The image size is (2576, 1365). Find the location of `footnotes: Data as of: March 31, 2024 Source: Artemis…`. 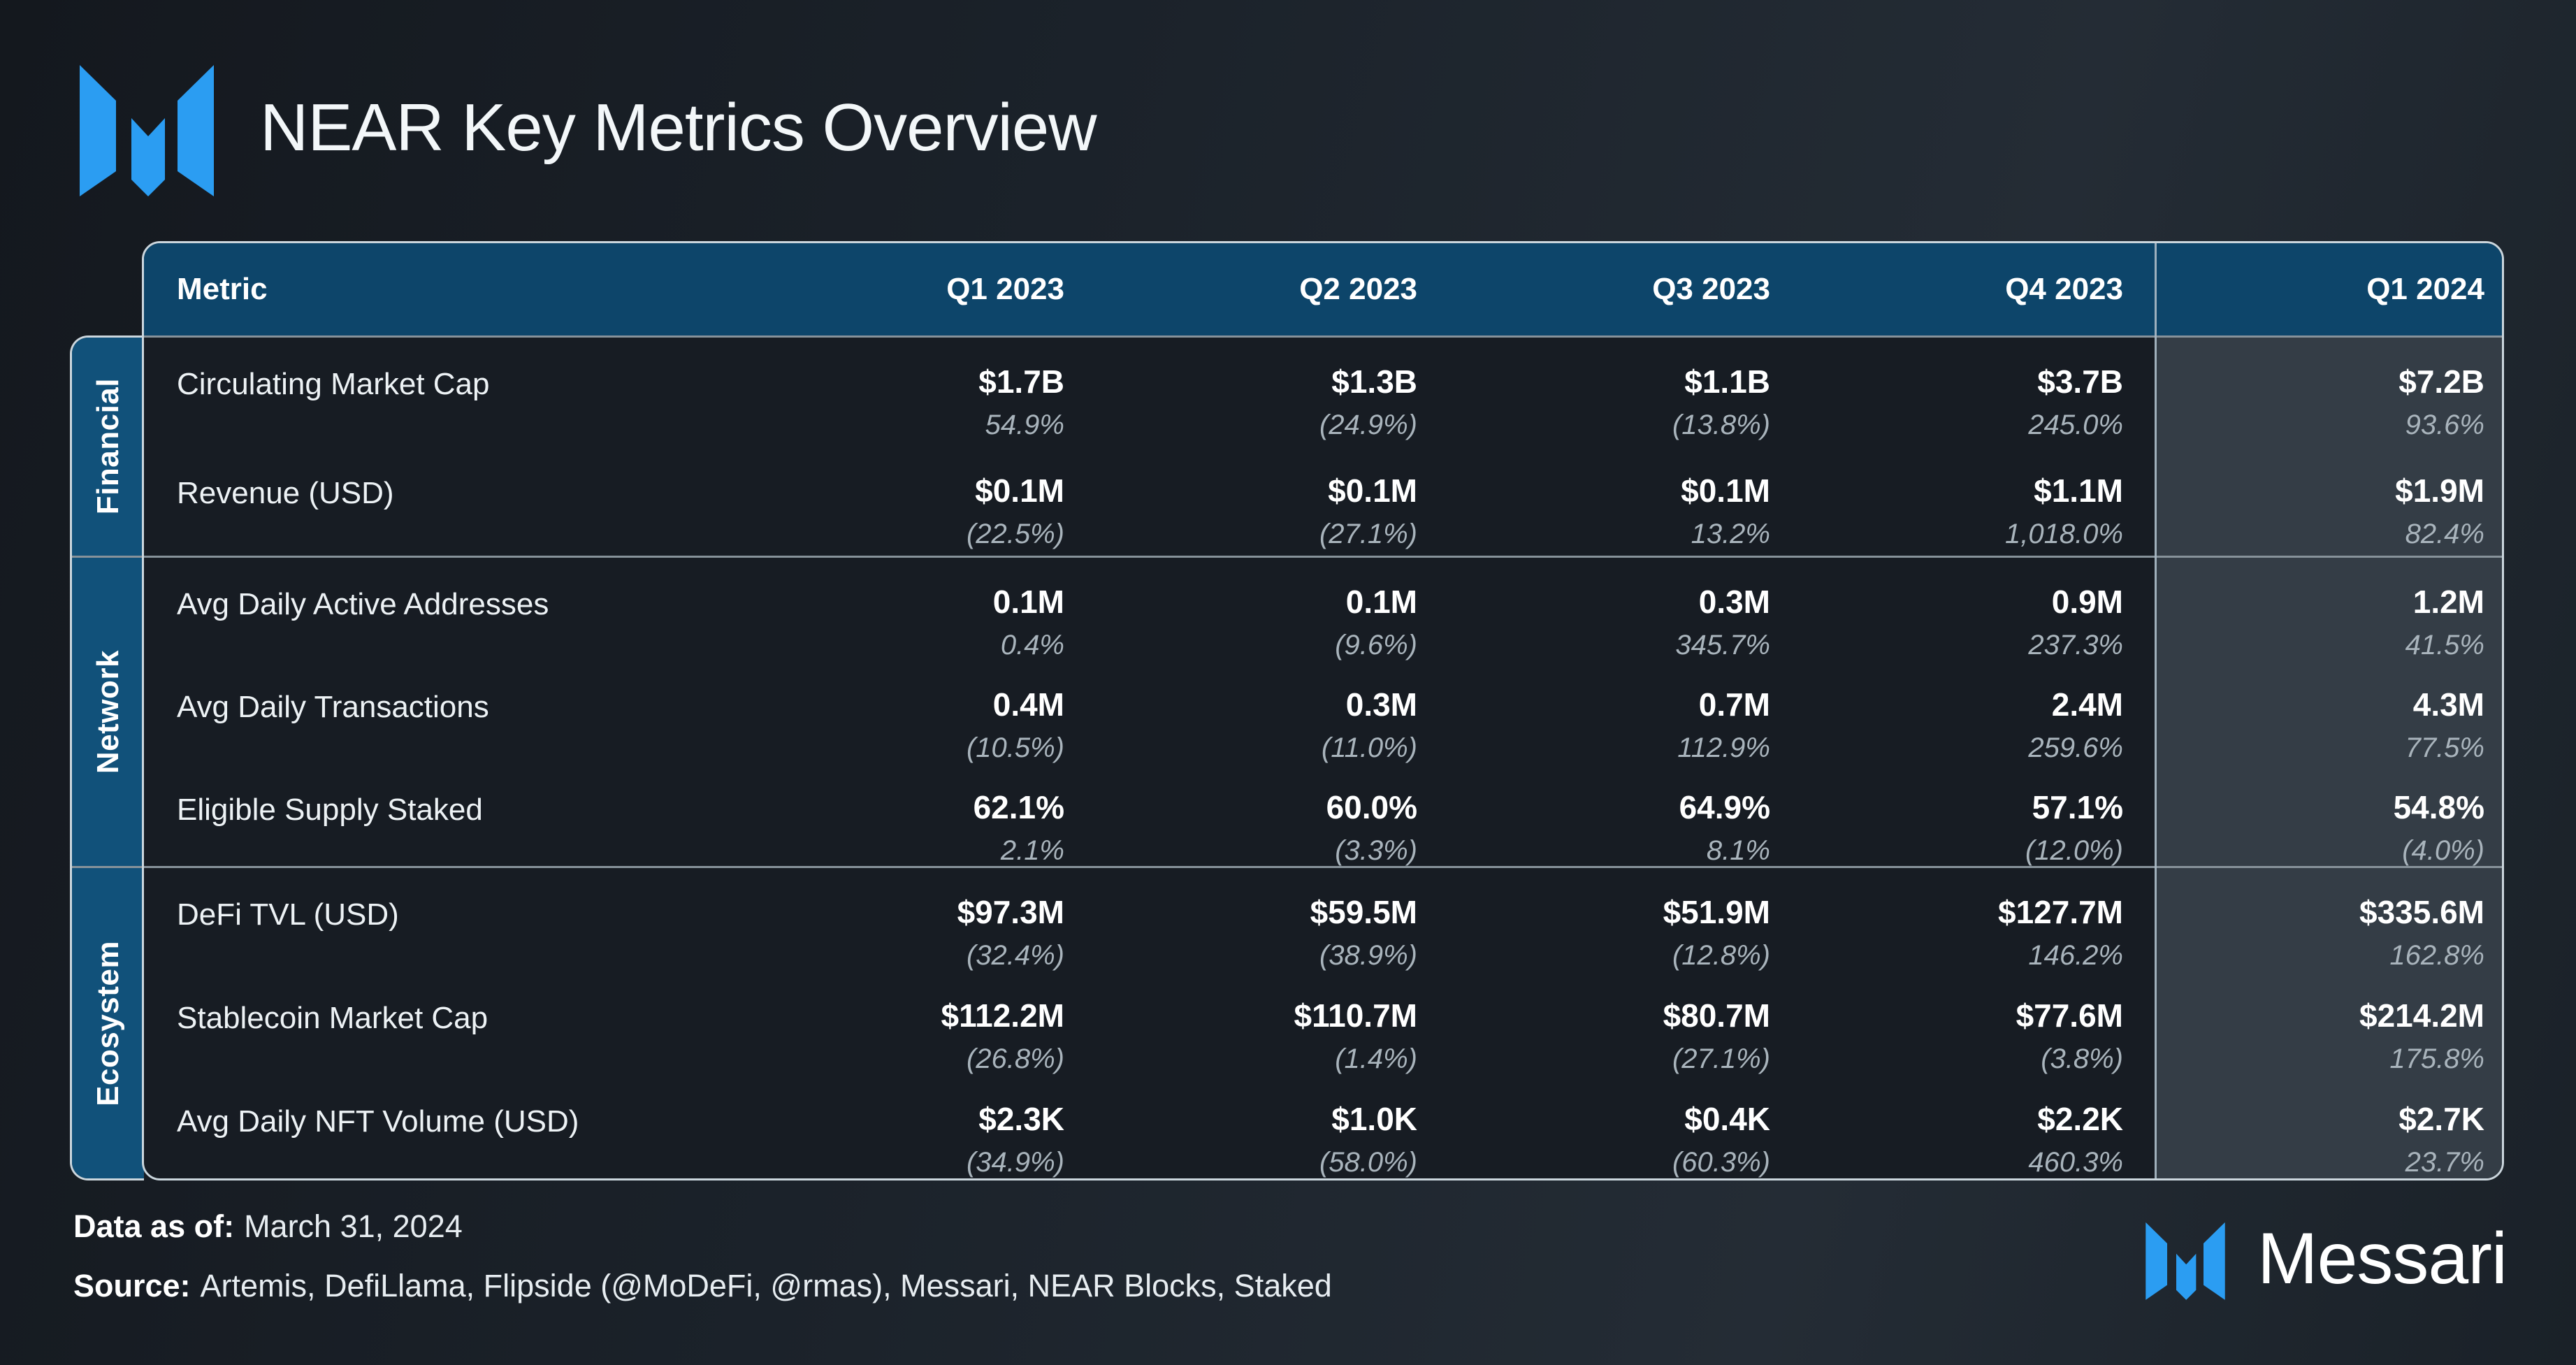

footnotes: Data as of: March 31, 2024 Source: Artemis… is located at coordinates (703, 1256).